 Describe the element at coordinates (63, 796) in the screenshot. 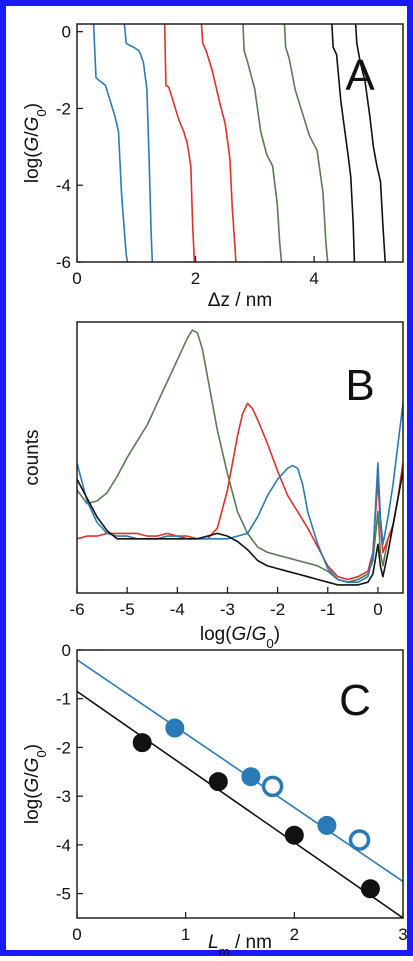

I see `y-tick-label: -3` at that location.